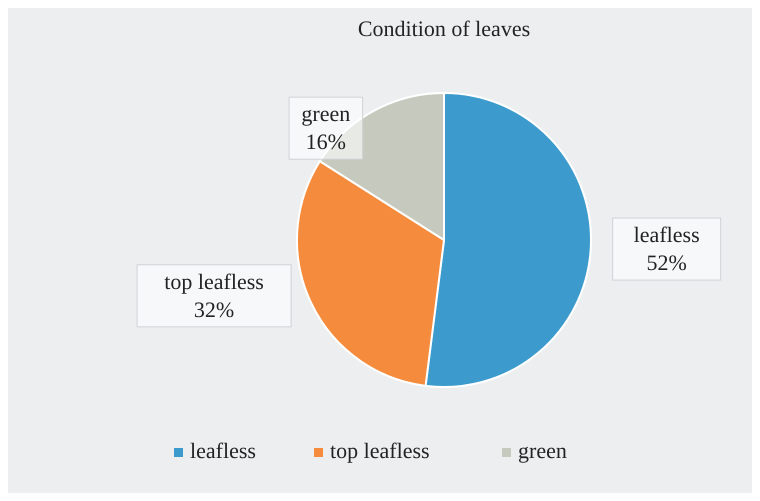  Describe the element at coordinates (325, 113) in the screenshot. I see `slice-label: green` at that location.